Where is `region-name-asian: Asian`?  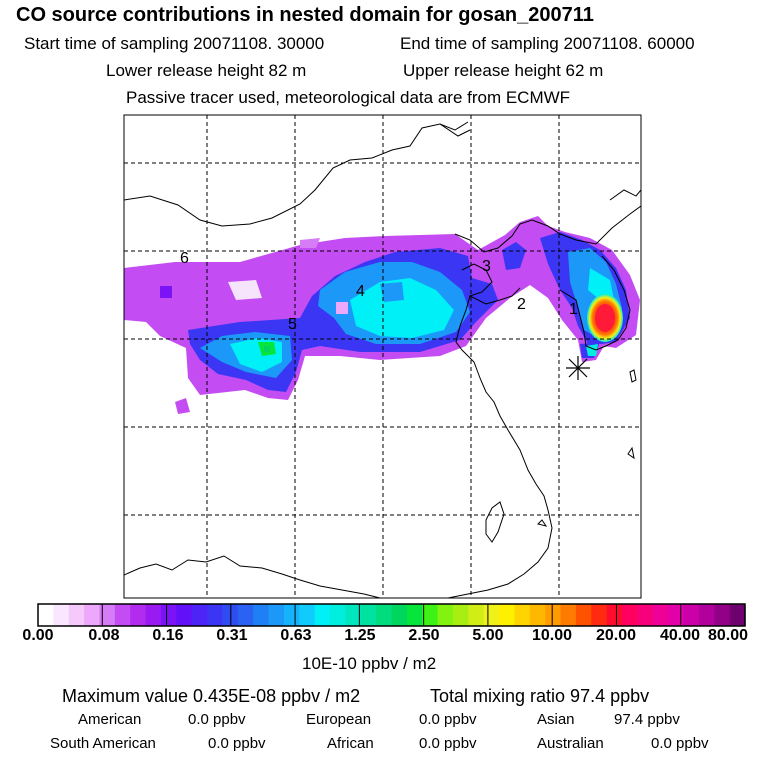 region-name-asian: Asian is located at coordinates (556, 719).